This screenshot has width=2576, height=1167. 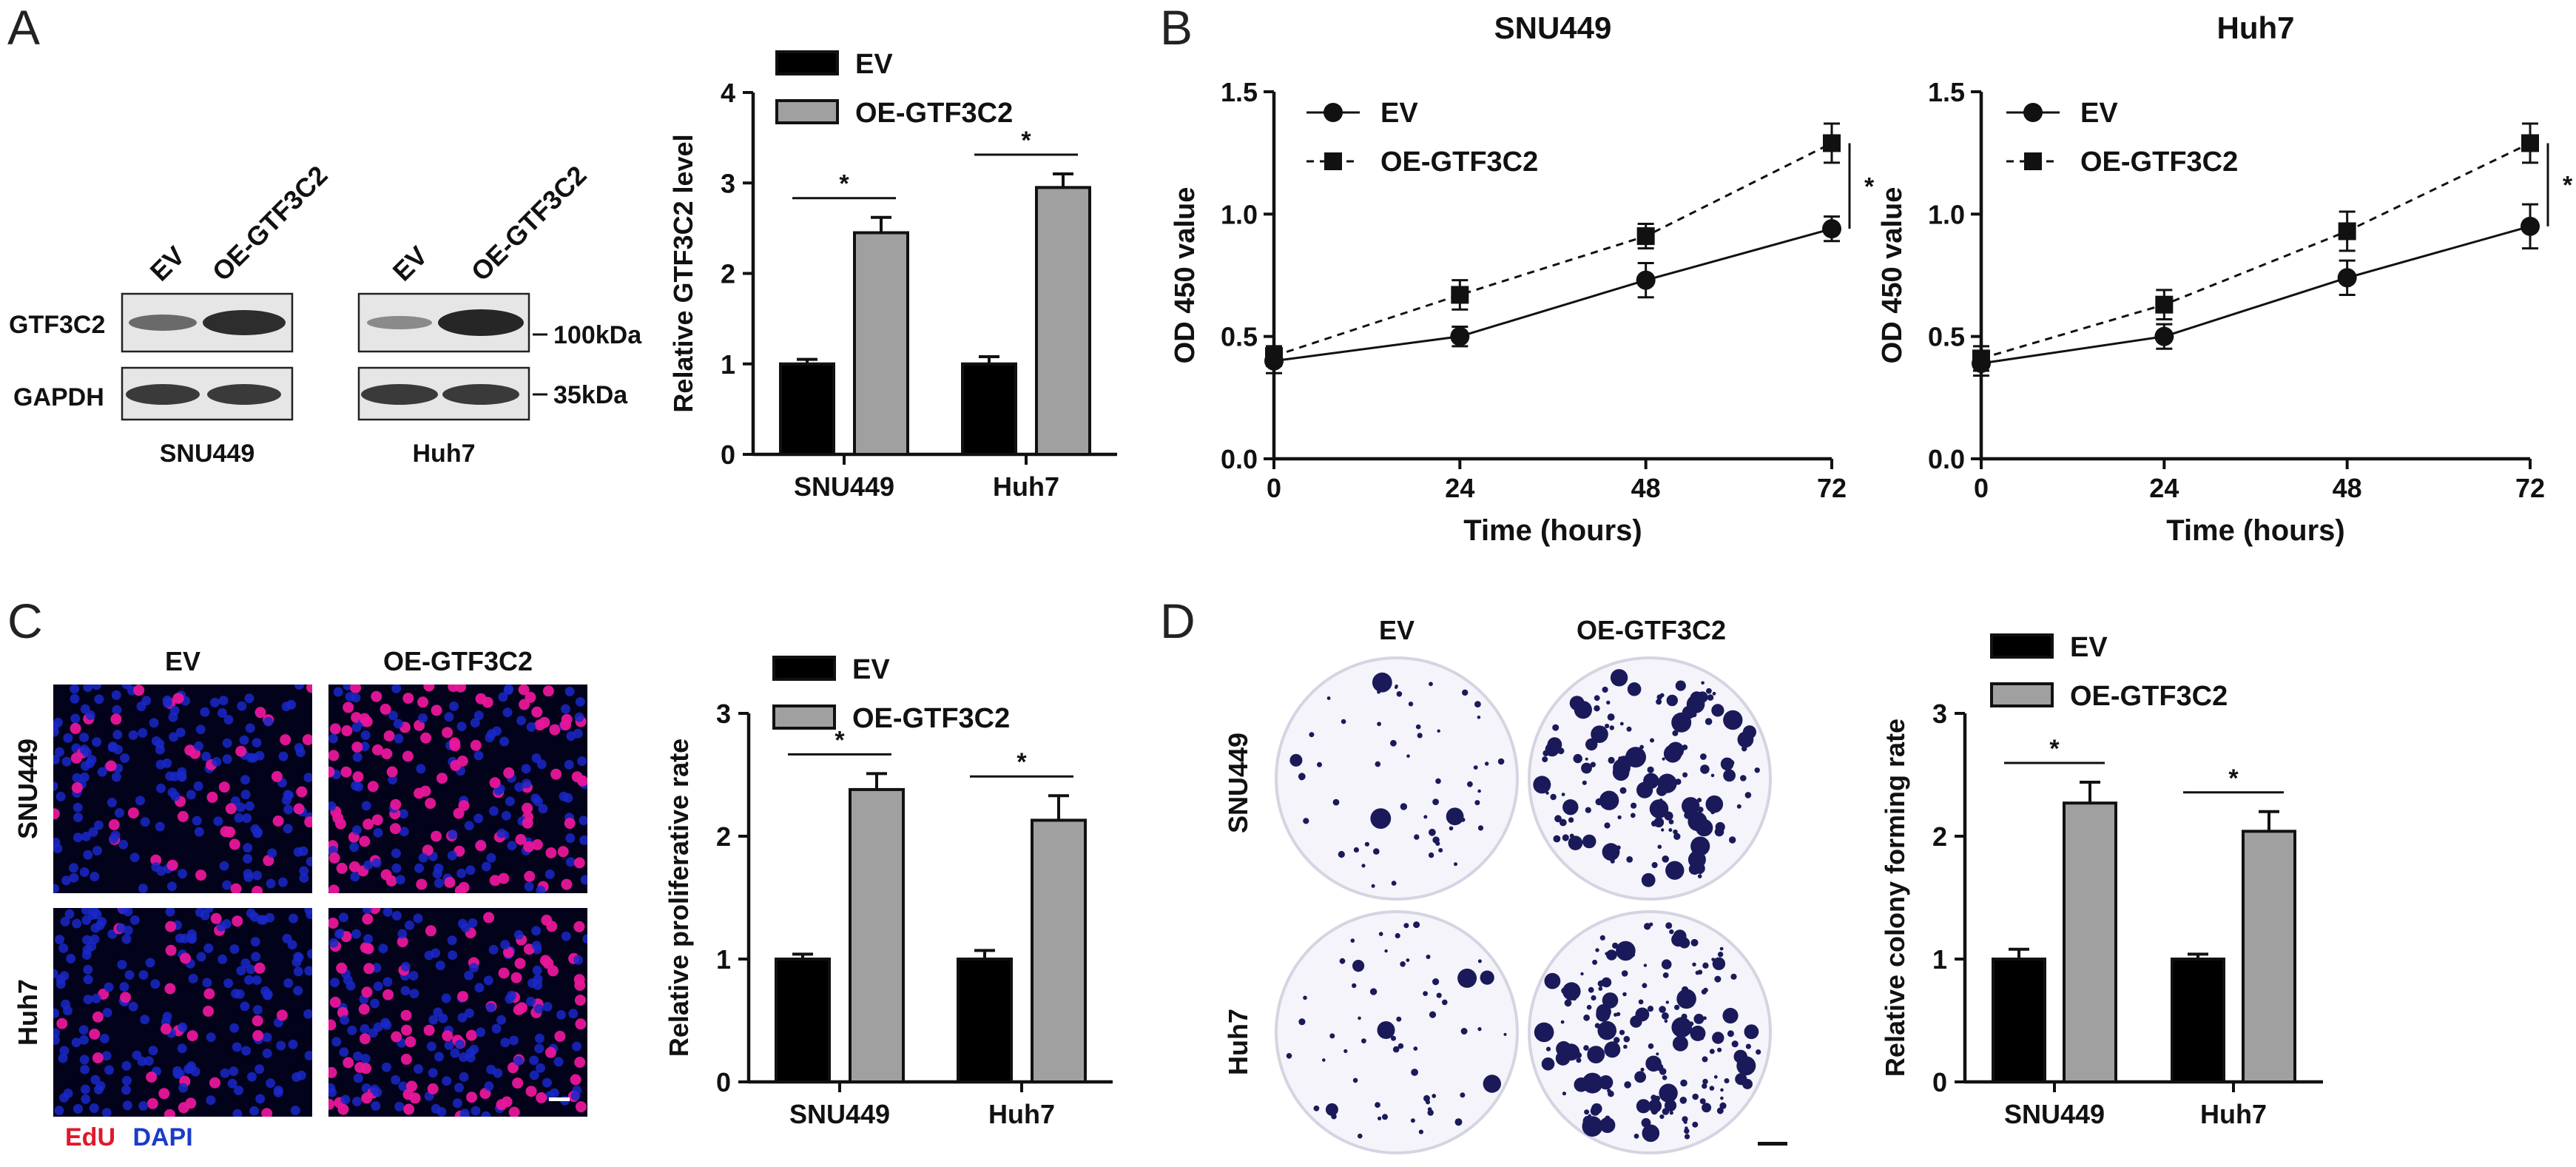 I want to click on y-tick-label: 1, so click(x=1939, y=959).